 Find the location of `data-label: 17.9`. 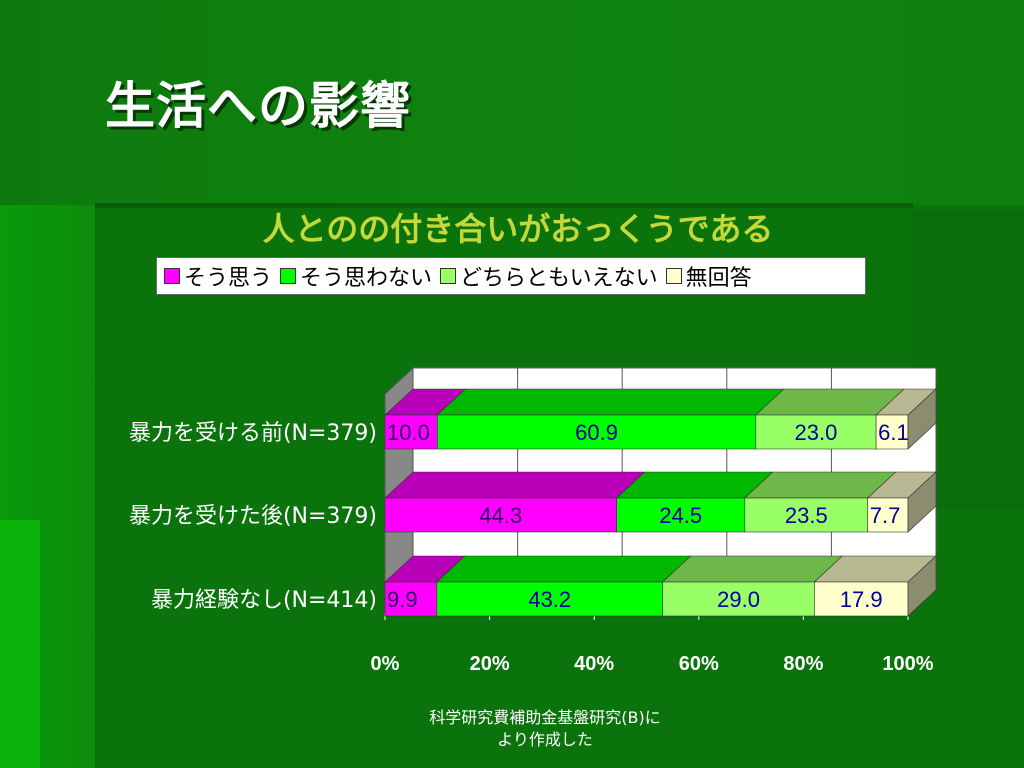

data-label: 17.9 is located at coordinates (861, 599).